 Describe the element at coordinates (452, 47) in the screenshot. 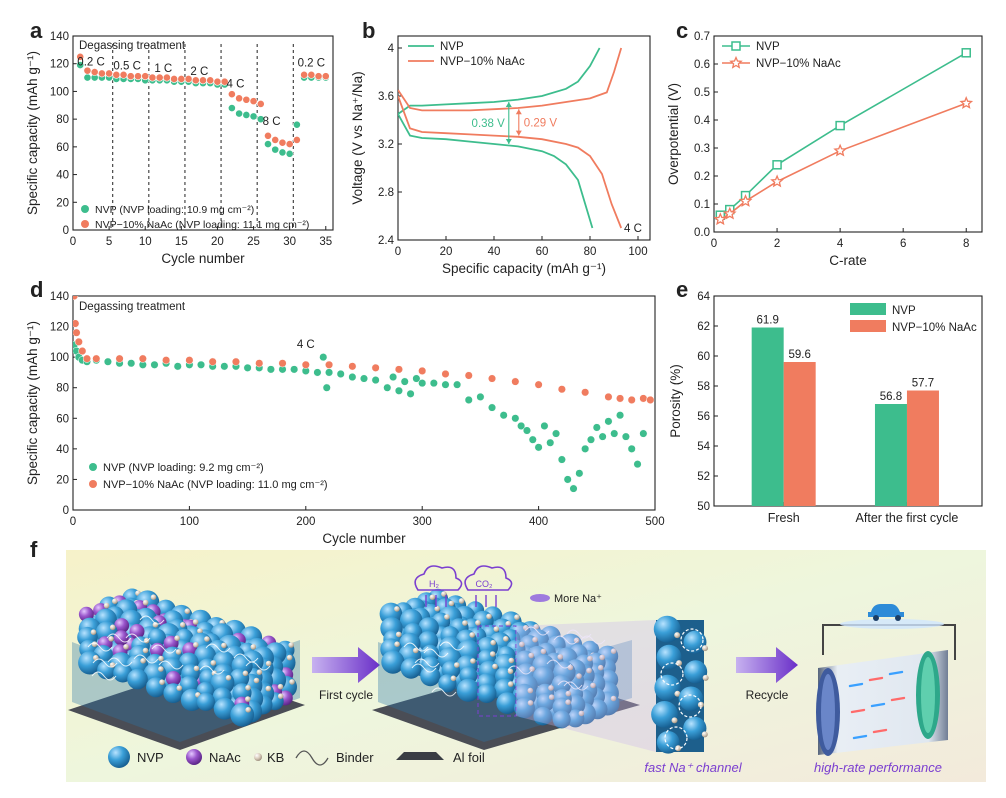

I see `legend-label-0: NVP` at that location.